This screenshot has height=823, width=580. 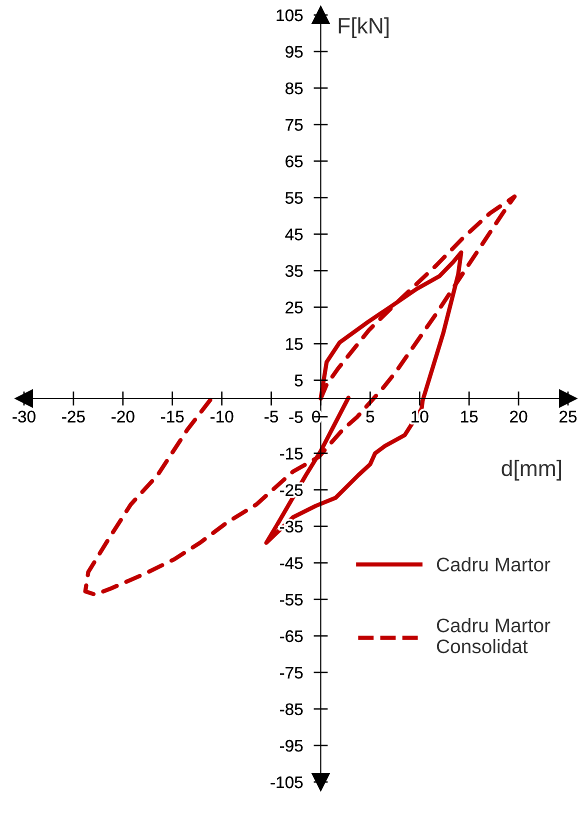 What do you see at coordinates (294, 234) in the screenshot?
I see `y-tick-label: 45` at bounding box center [294, 234].